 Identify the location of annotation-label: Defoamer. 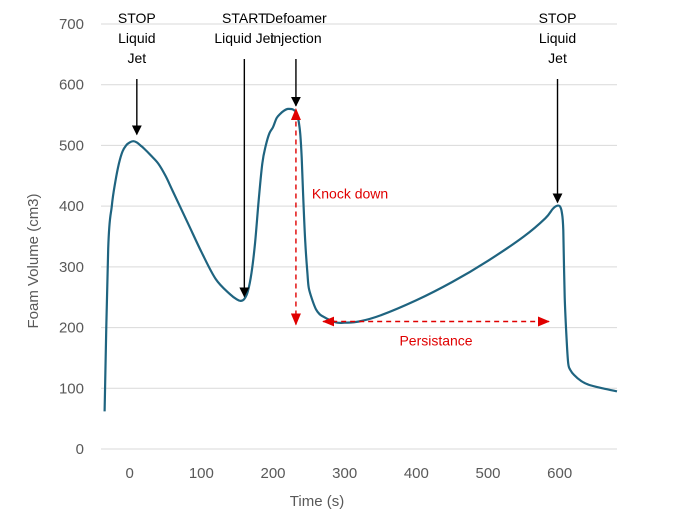
(296, 18).